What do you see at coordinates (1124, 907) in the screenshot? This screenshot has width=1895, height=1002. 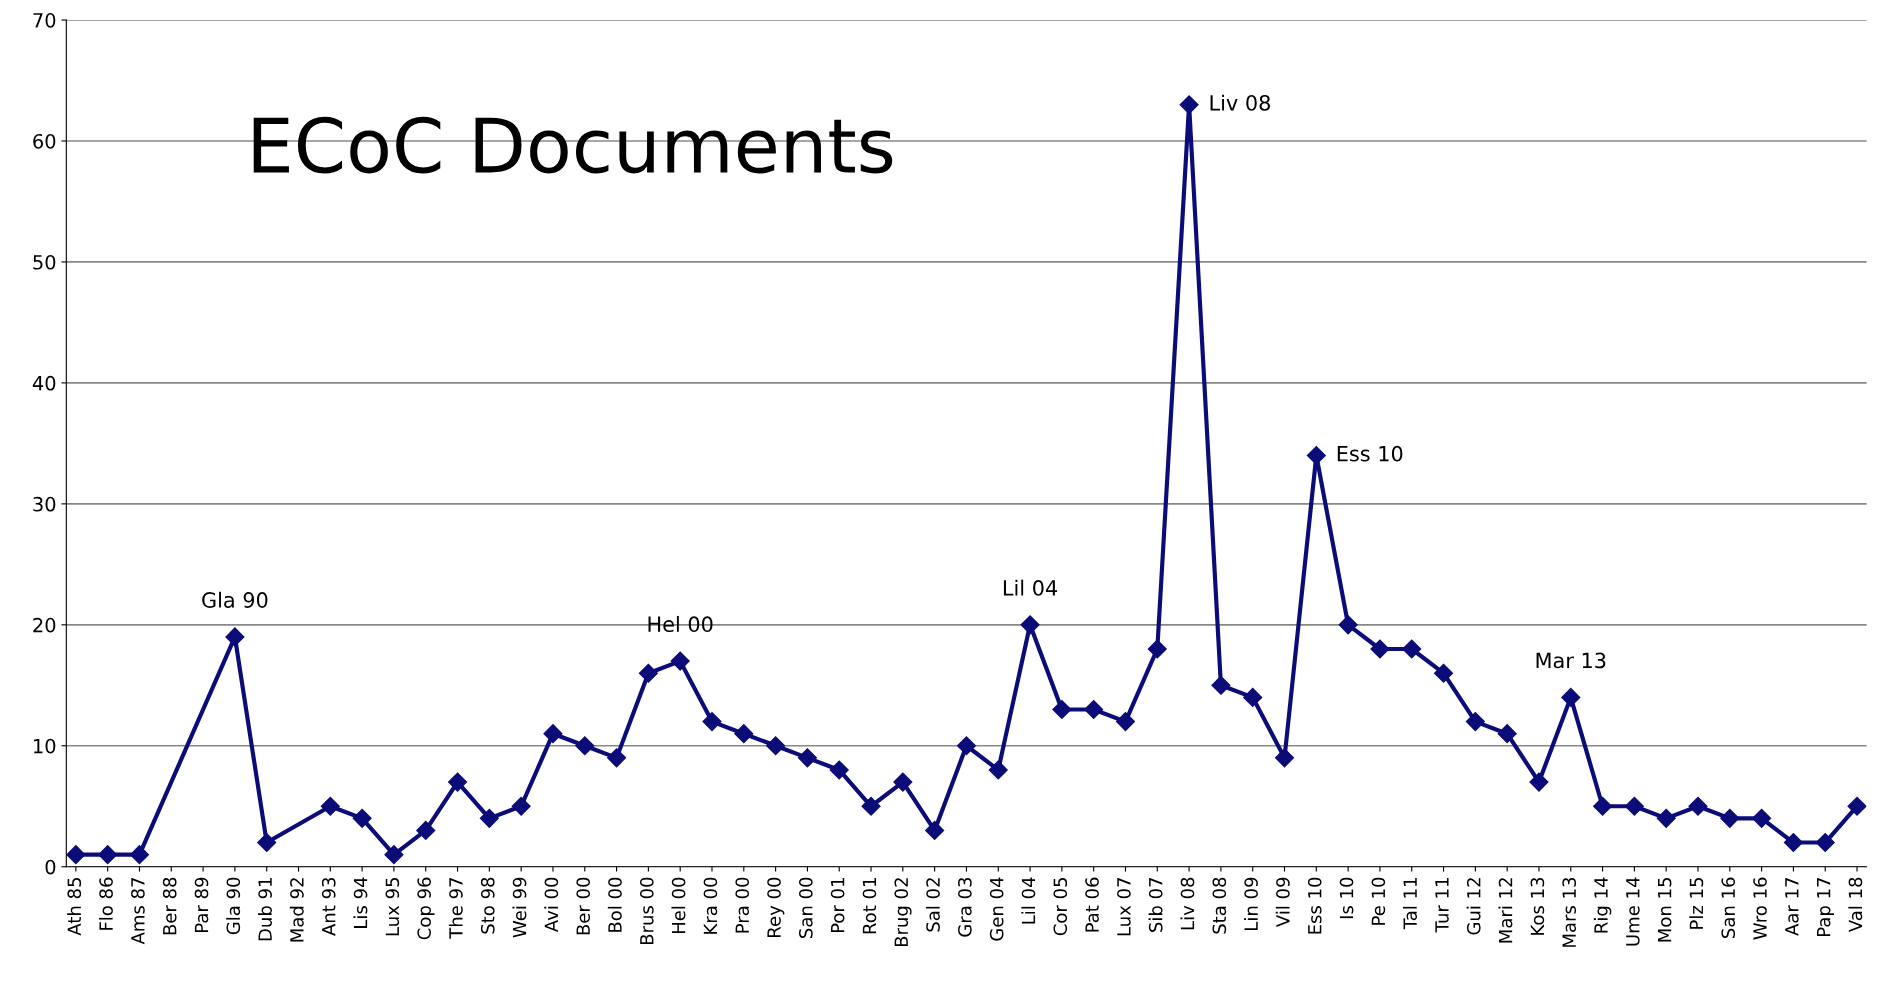 I see `x-tick-label: Lux 07` at bounding box center [1124, 907].